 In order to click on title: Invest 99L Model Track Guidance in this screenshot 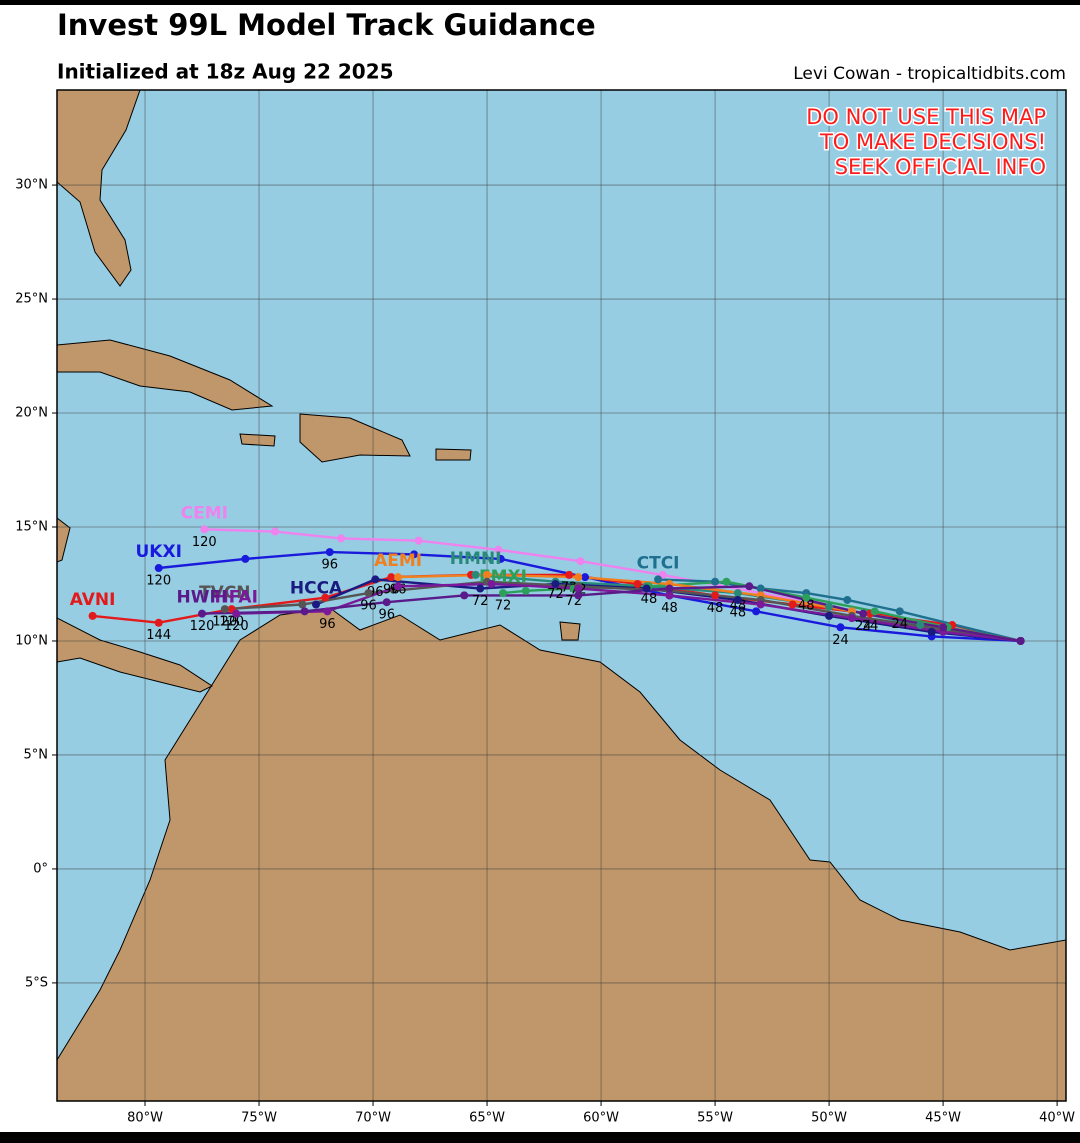, I will do `click(326, 25)`.